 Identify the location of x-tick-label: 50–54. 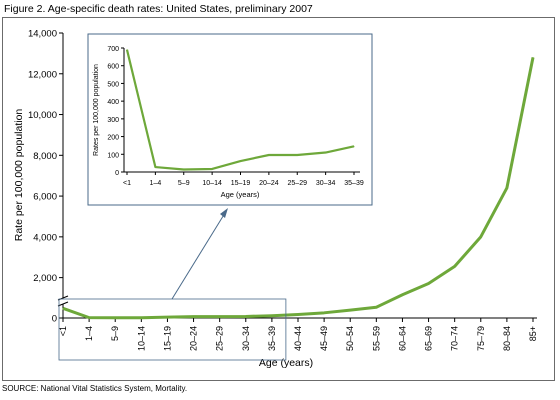
(350, 338).